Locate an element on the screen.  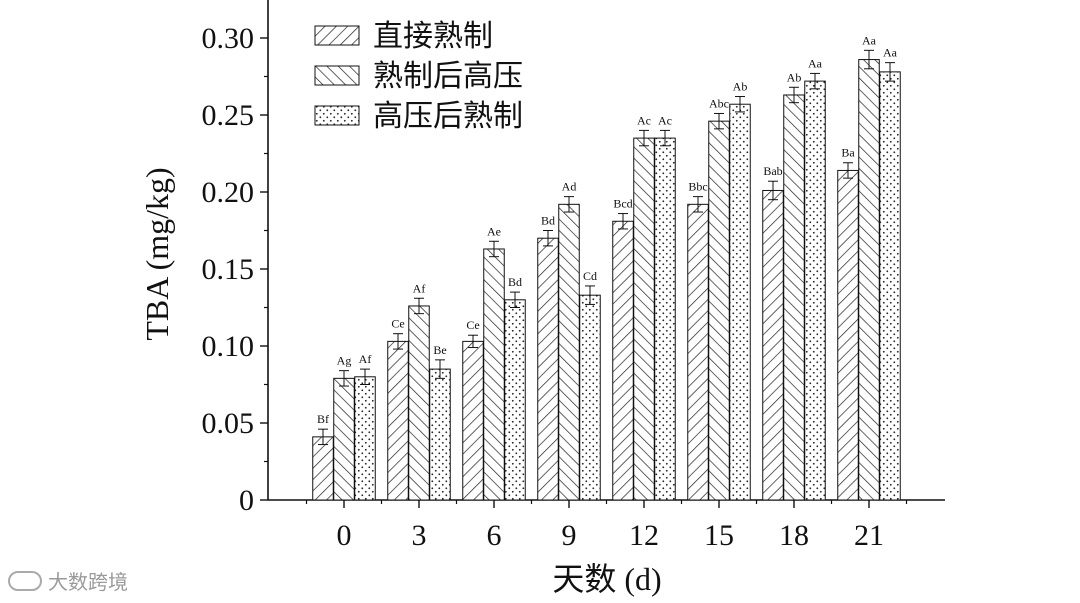
data-label: Abc is located at coordinates (719, 103).